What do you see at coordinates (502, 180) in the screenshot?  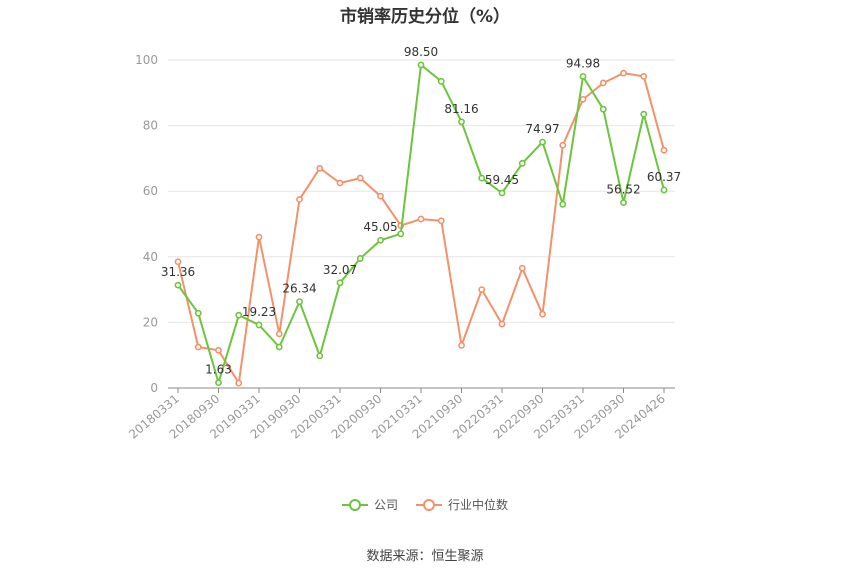 I see `data-label: 59.45` at bounding box center [502, 180].